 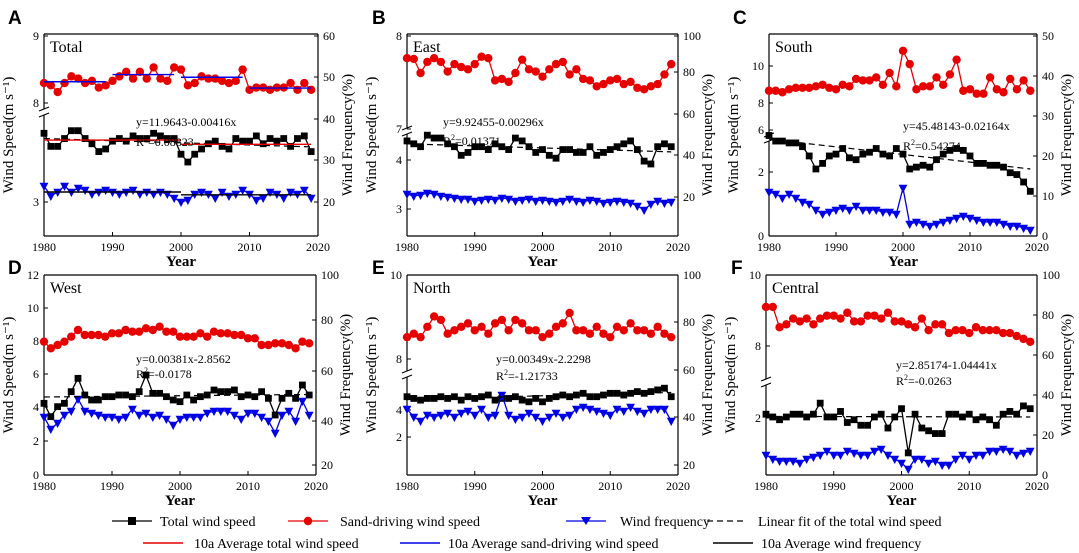 I want to click on data-point-total-wind-speed-1987, so click(x=813, y=414).